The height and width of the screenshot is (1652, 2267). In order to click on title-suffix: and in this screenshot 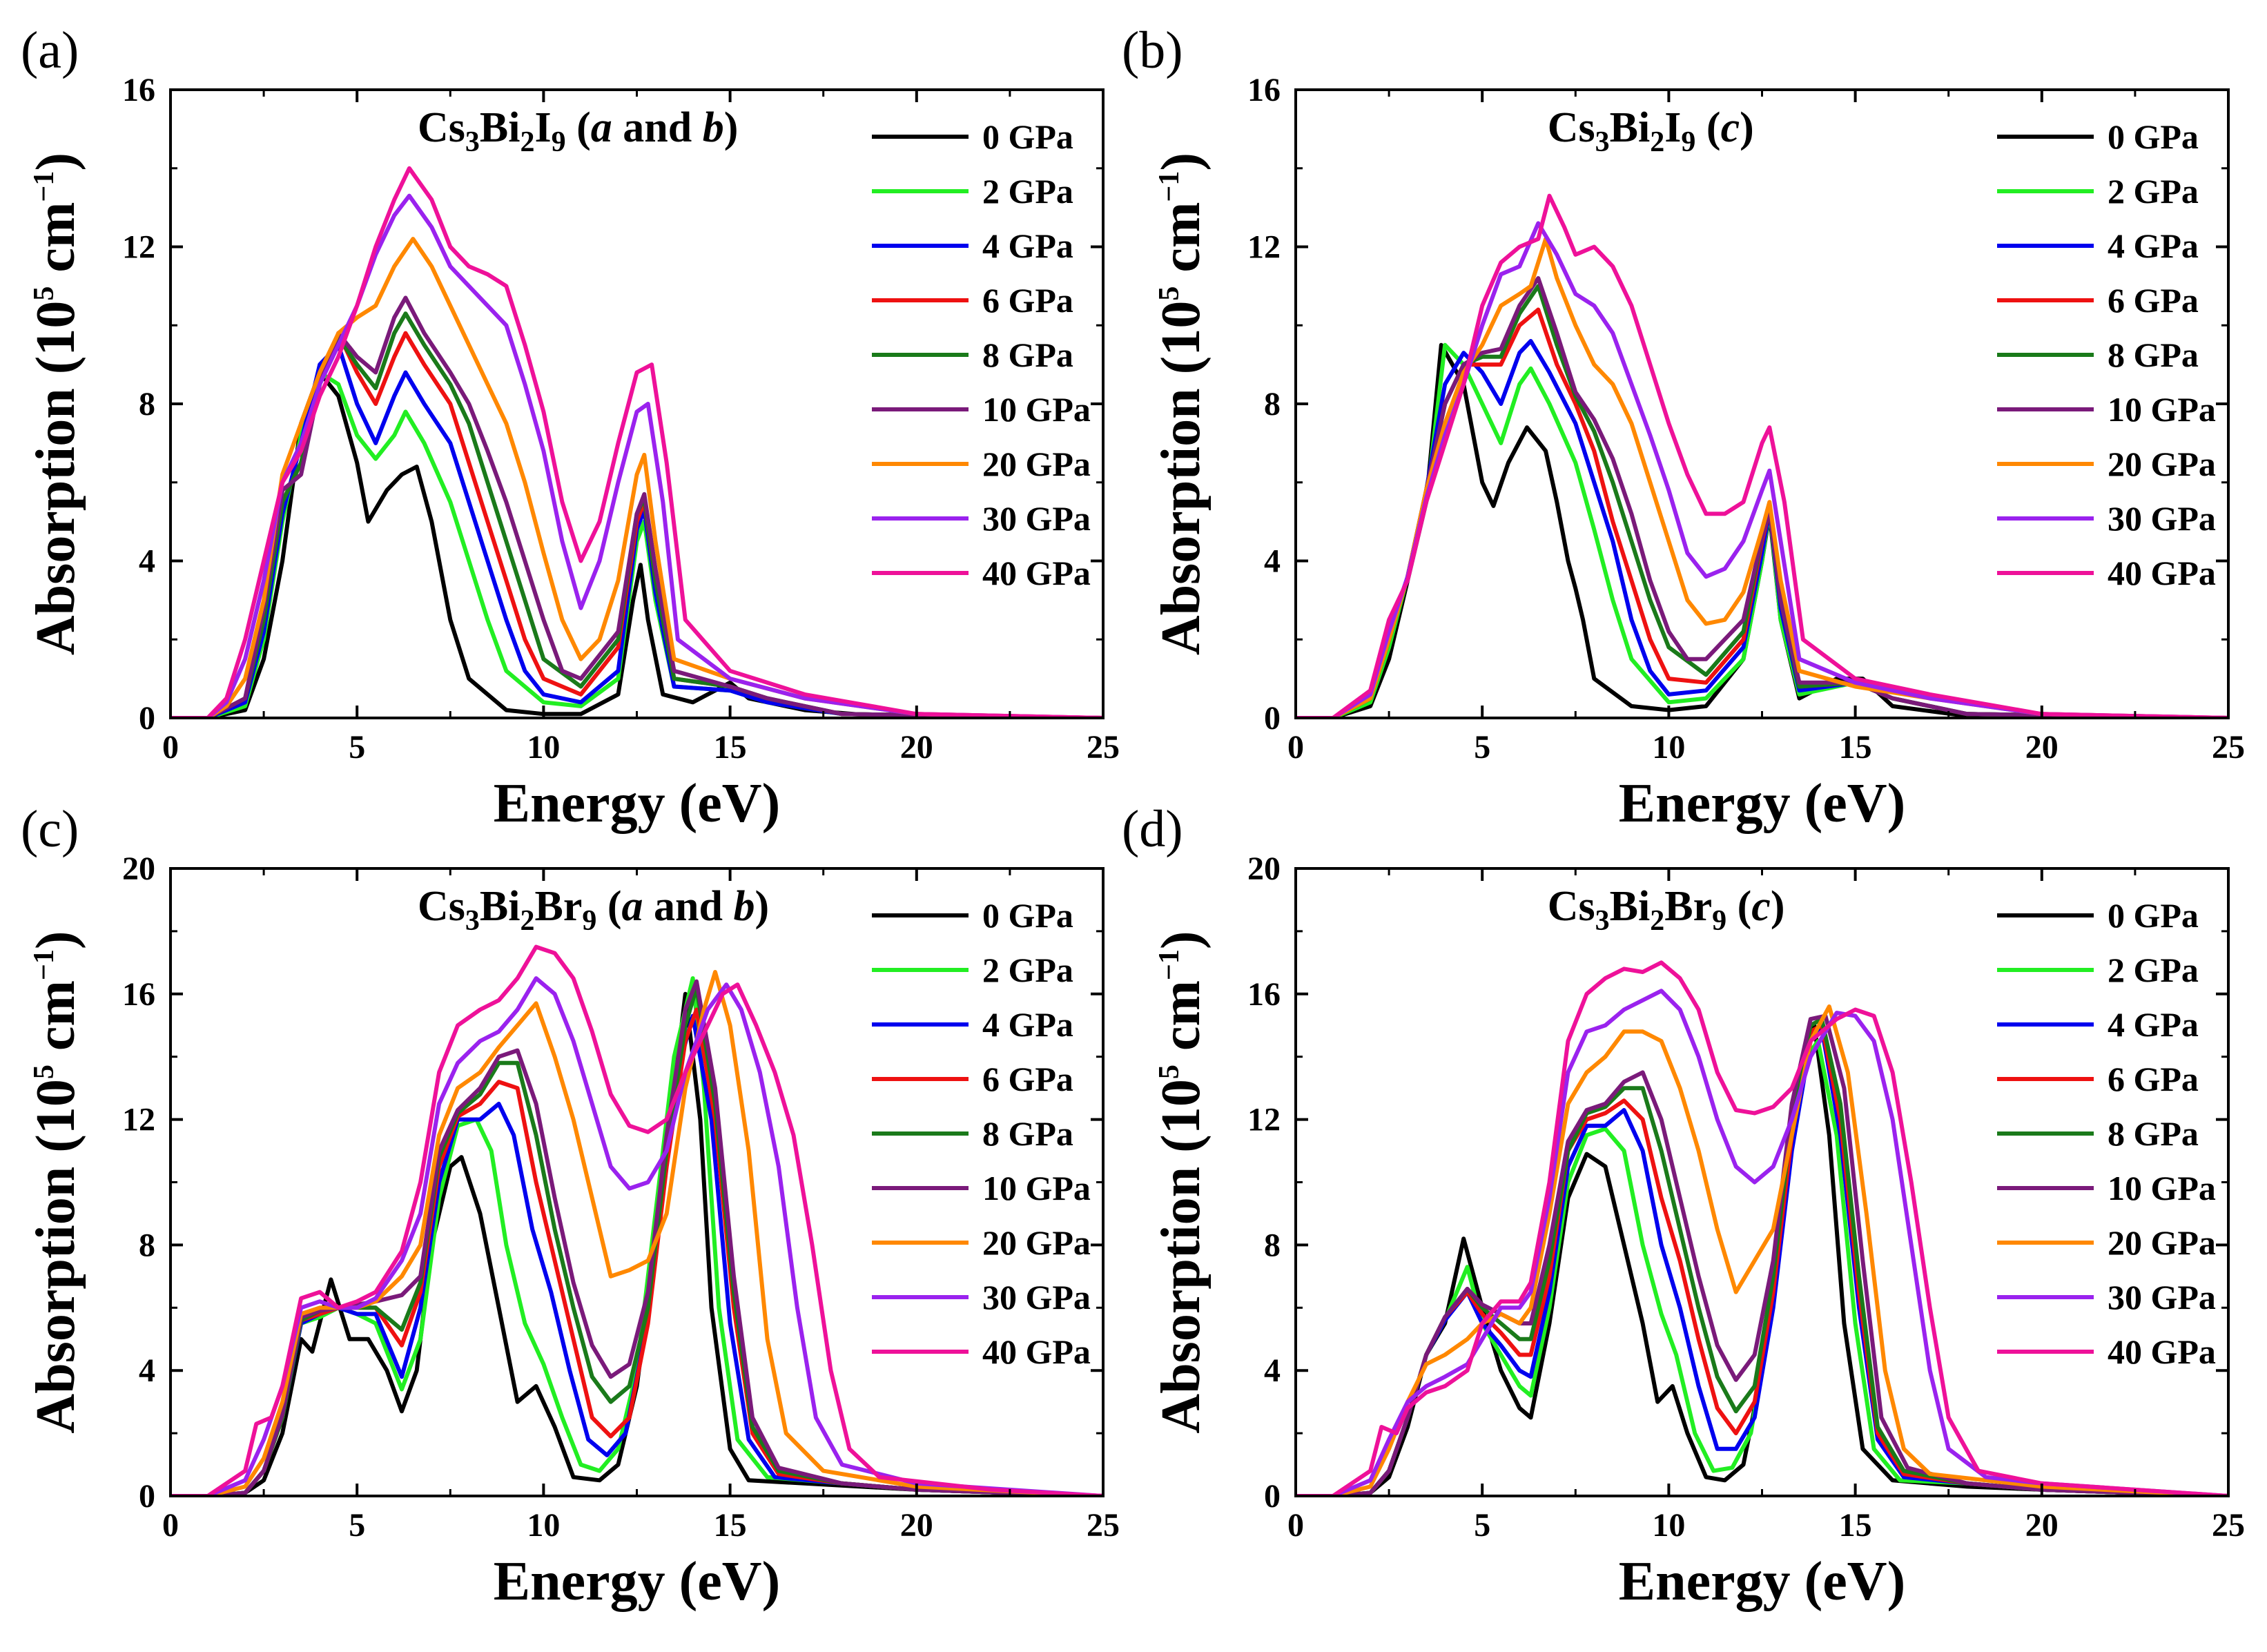, I will do `click(657, 127)`.